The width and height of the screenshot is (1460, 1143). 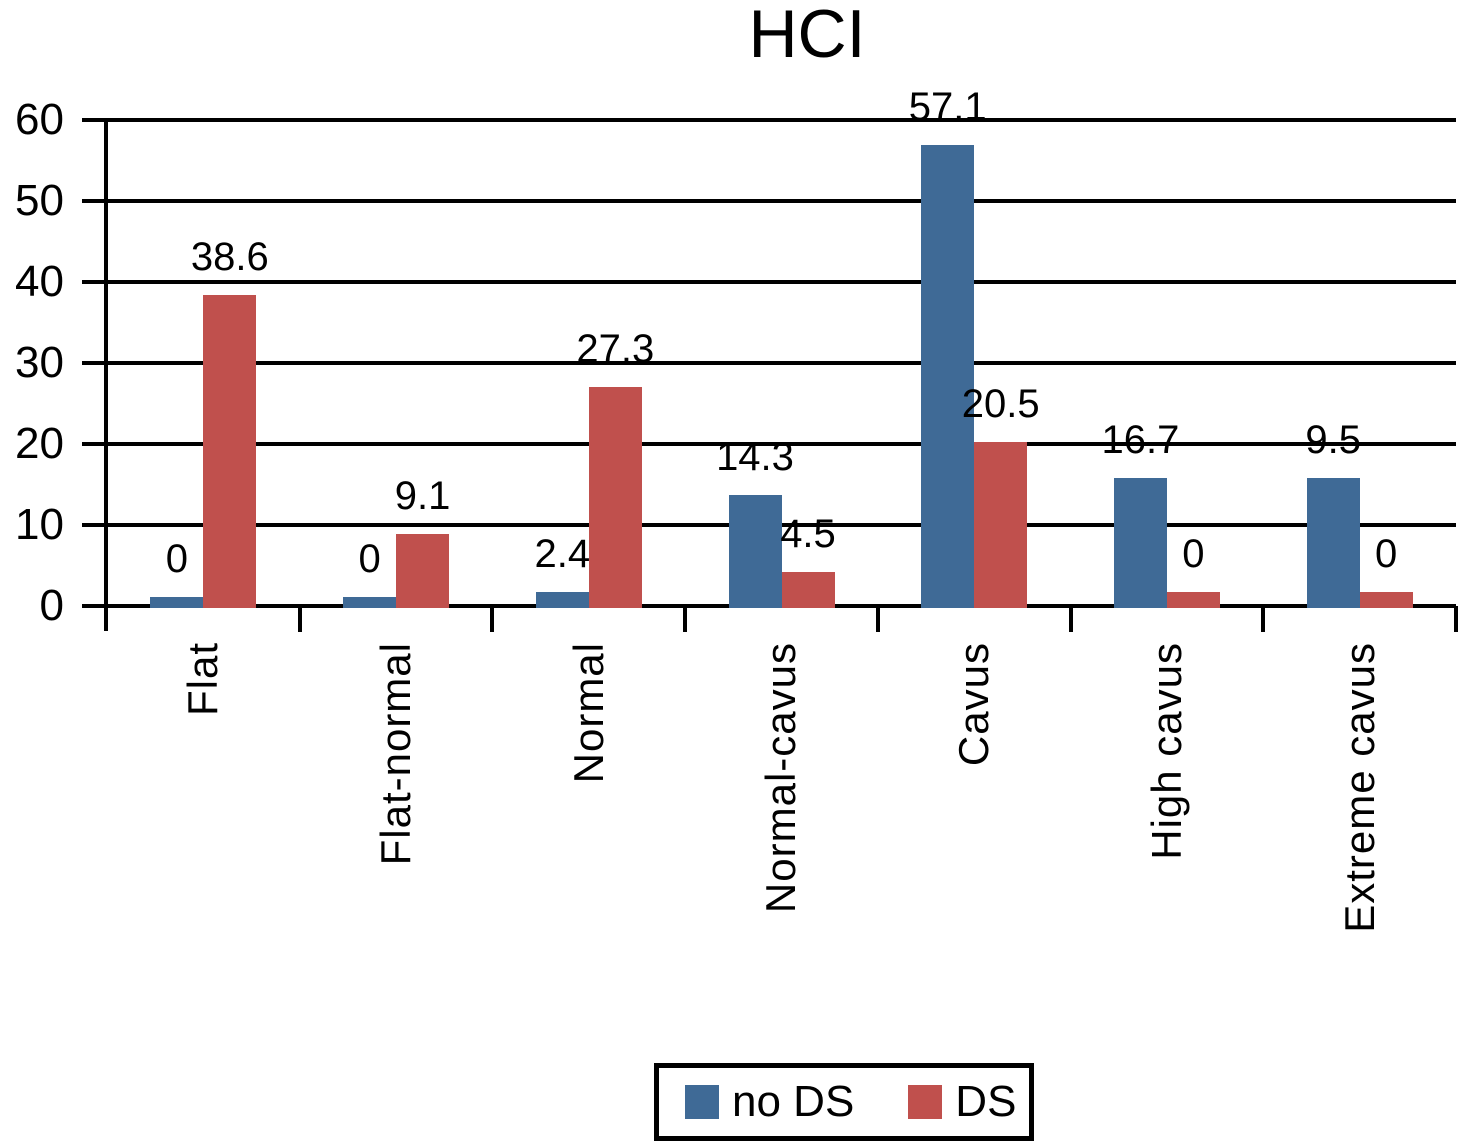 What do you see at coordinates (925, 1102) in the screenshot?
I see `legend-swatch-ds` at bounding box center [925, 1102].